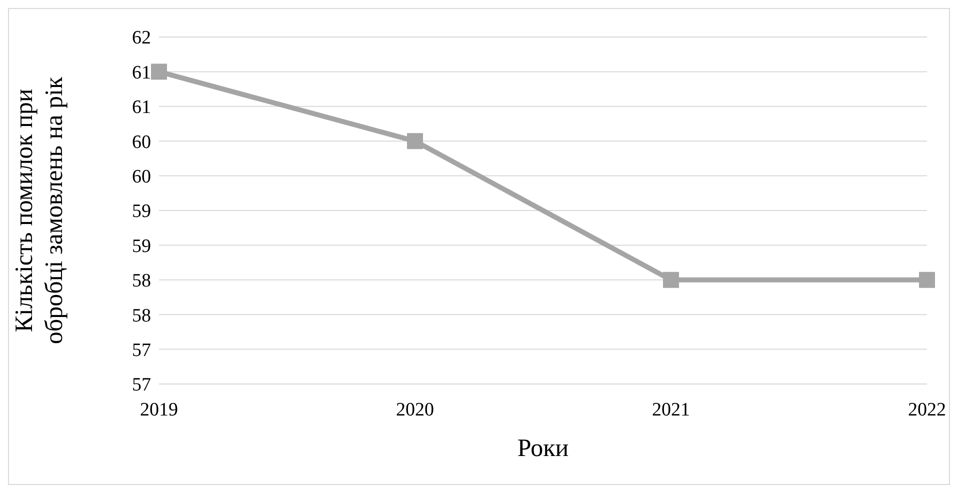 The width and height of the screenshot is (961, 495). What do you see at coordinates (141, 38) in the screenshot?
I see `y-tick-label: 62` at bounding box center [141, 38].